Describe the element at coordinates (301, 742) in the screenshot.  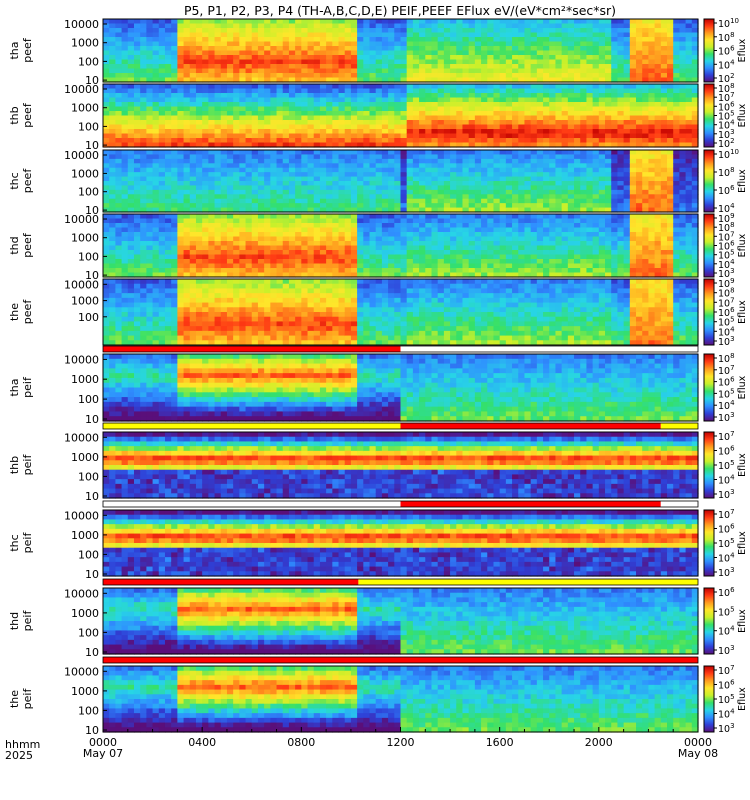
I see `x-tick-label: 0800` at that location.